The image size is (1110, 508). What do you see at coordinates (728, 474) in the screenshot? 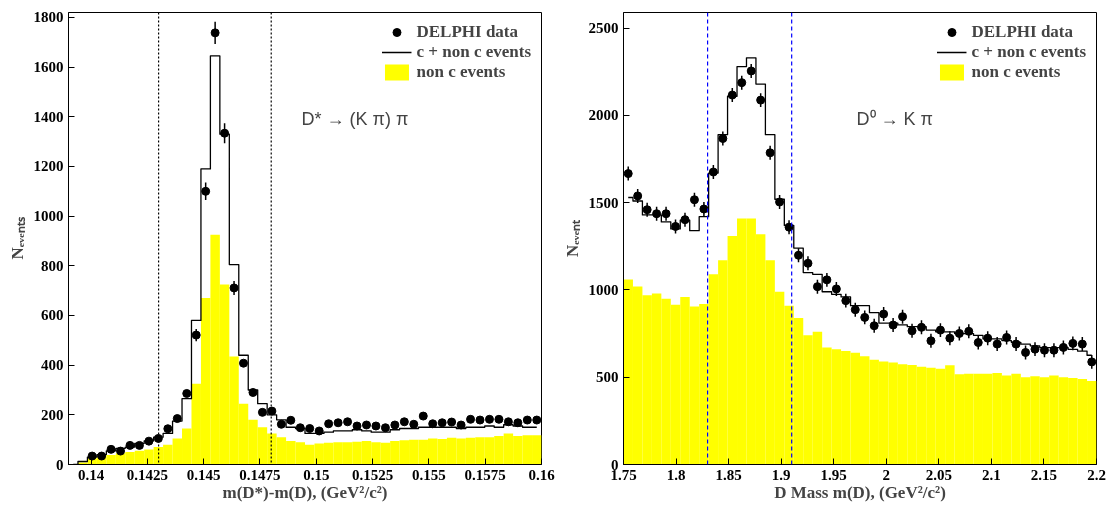
I see `x-tick-label: 1.85` at bounding box center [728, 474].